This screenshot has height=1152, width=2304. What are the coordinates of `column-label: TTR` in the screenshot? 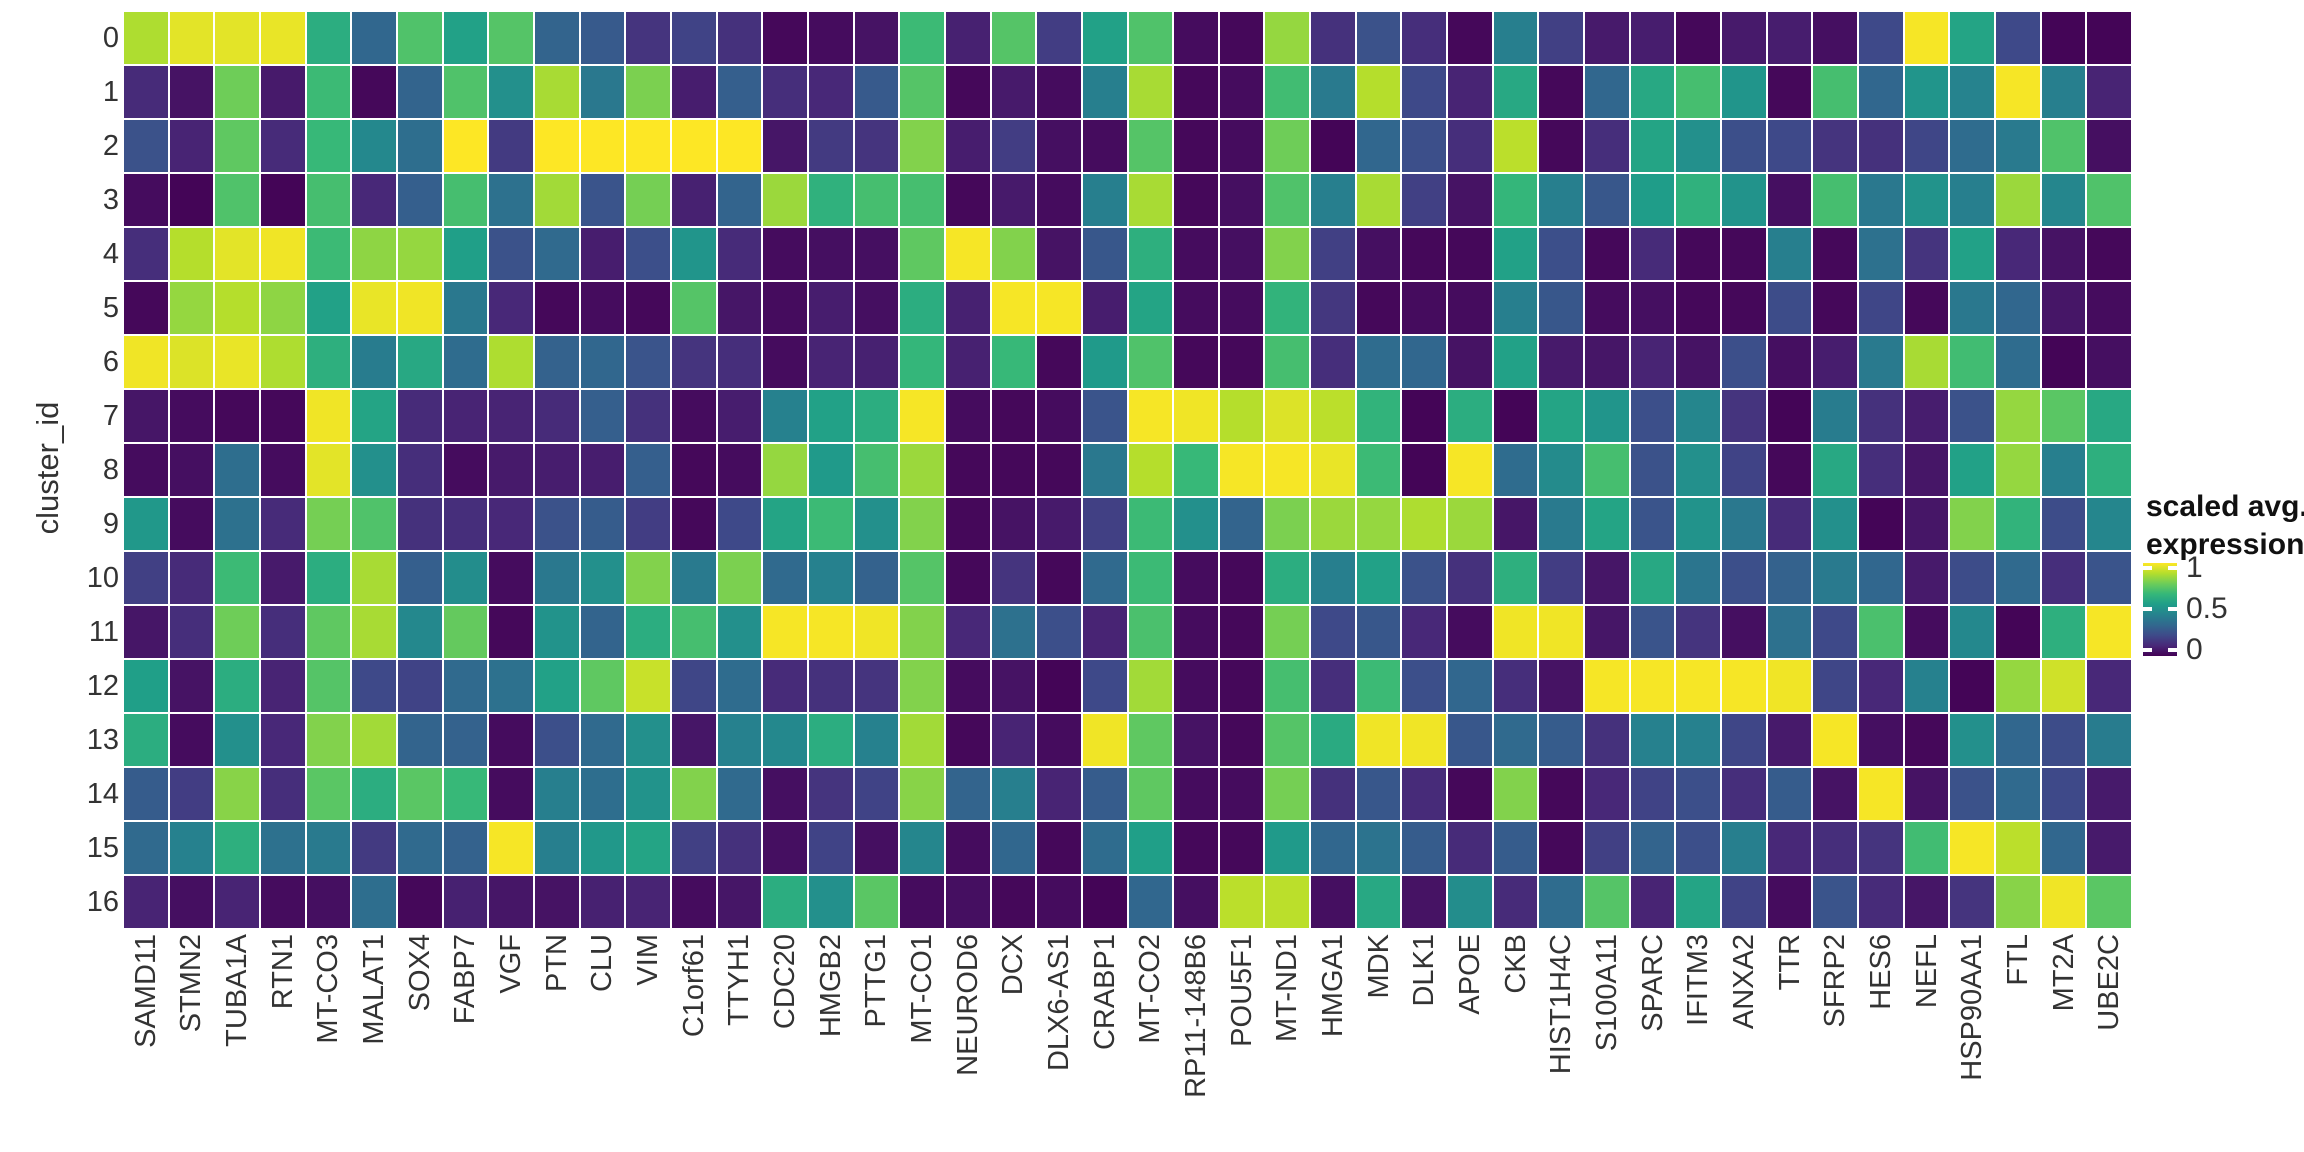 It's located at (1789, 962).